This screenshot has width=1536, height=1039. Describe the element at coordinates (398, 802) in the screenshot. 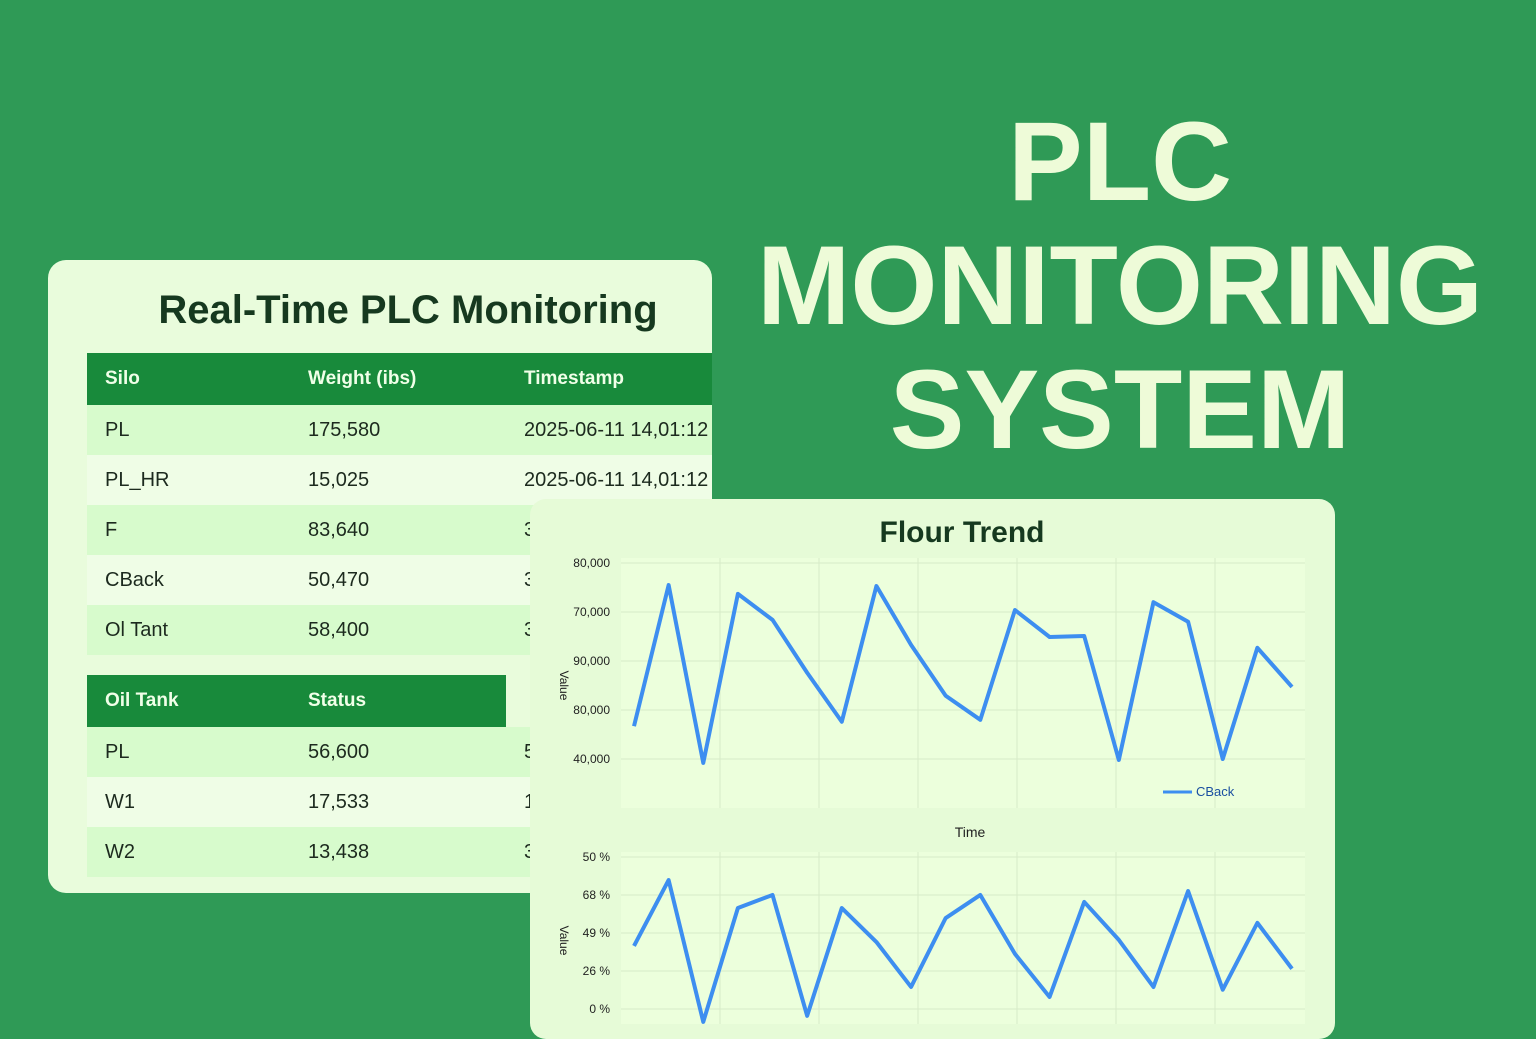

I see `table-cell: 17,533` at that location.